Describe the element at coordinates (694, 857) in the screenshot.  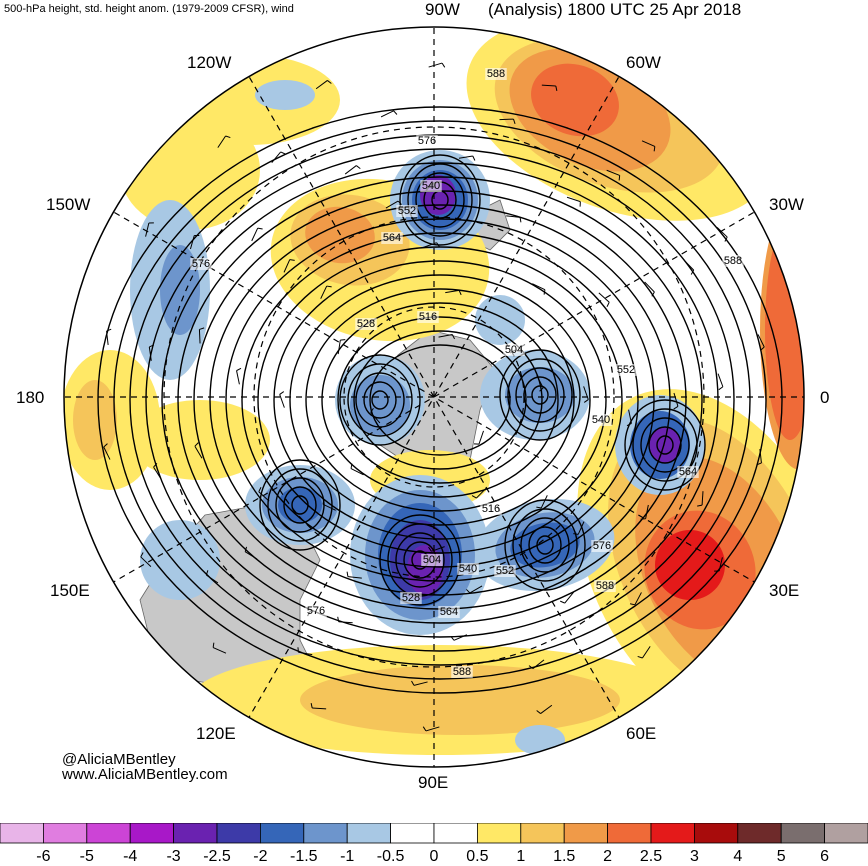
I see `colorbar-tick-label: 3` at that location.